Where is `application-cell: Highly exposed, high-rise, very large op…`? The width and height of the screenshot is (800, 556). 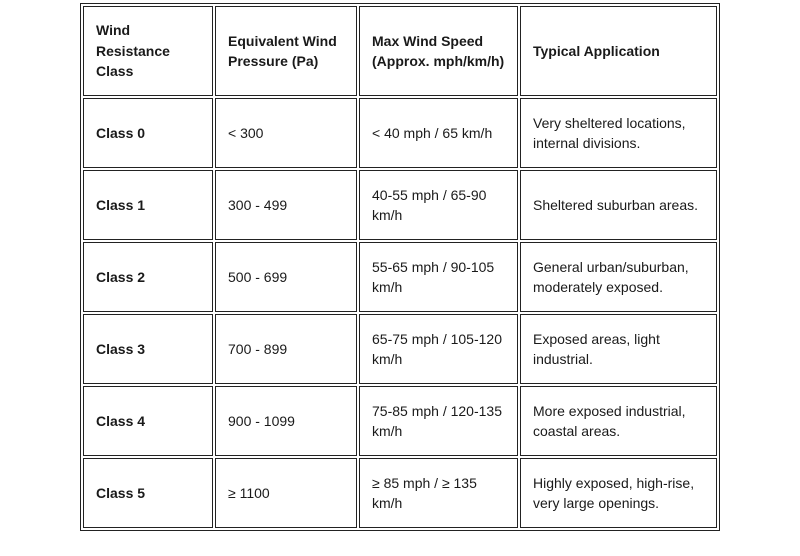
application-cell: Highly exposed, high-rise, very large op… is located at coordinates (618, 493).